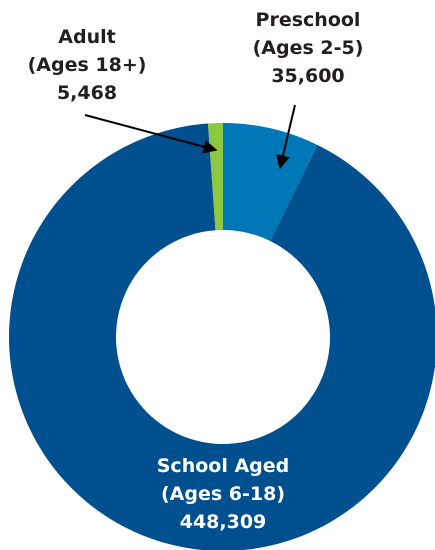 This screenshot has height=550, width=435. I want to click on slice-value: 5,468, so click(87, 93).